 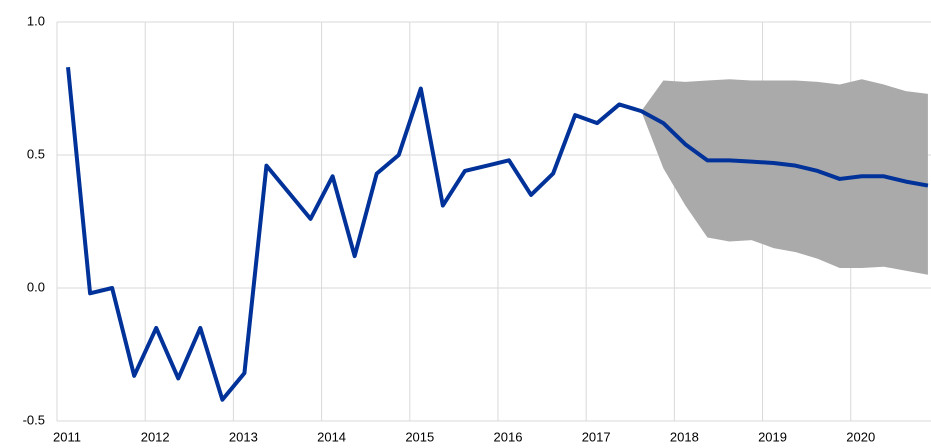 What do you see at coordinates (36, 153) in the screenshot?
I see `y-tick-label: 0.5` at bounding box center [36, 153].